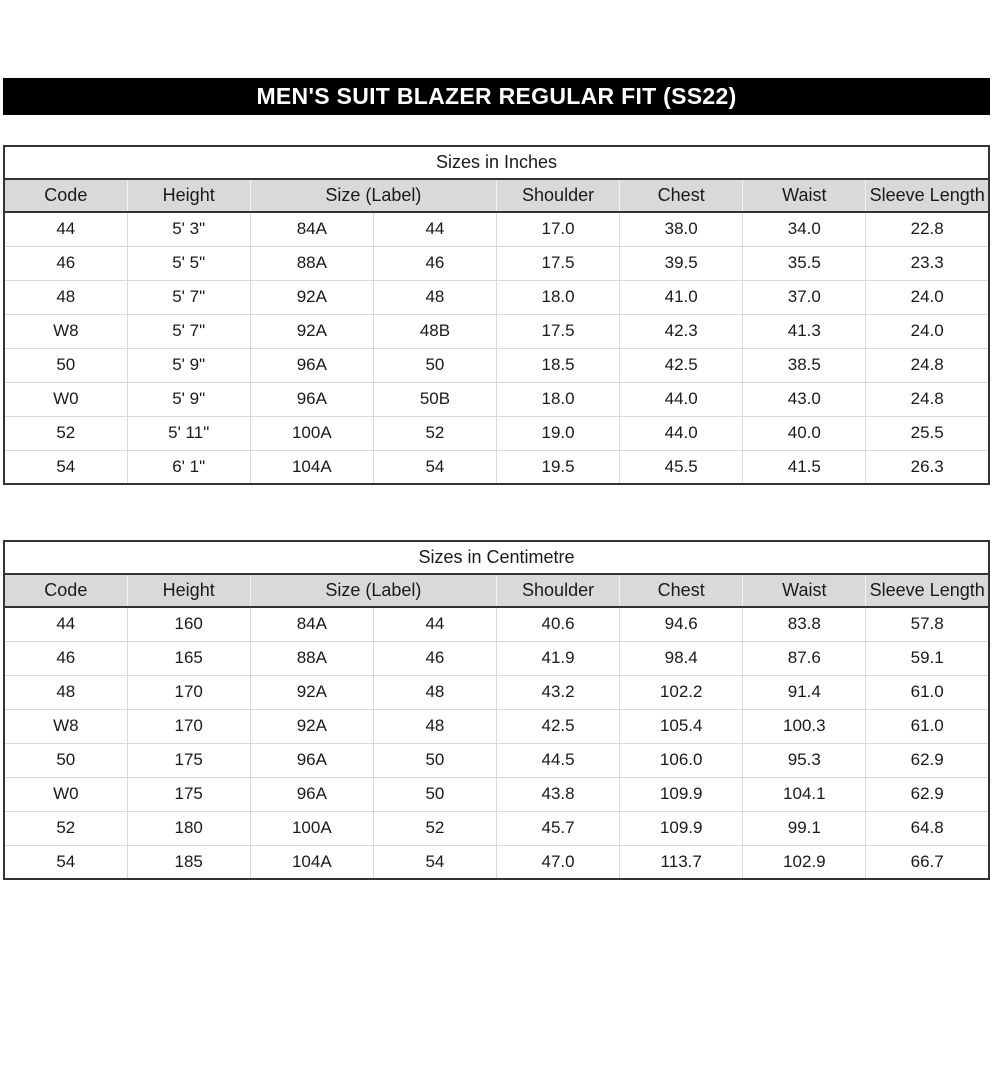 Image resolution: width=1000 pixels, height=1078 pixels. What do you see at coordinates (188, 658) in the screenshot?
I see `table-cell: 165` at bounding box center [188, 658].